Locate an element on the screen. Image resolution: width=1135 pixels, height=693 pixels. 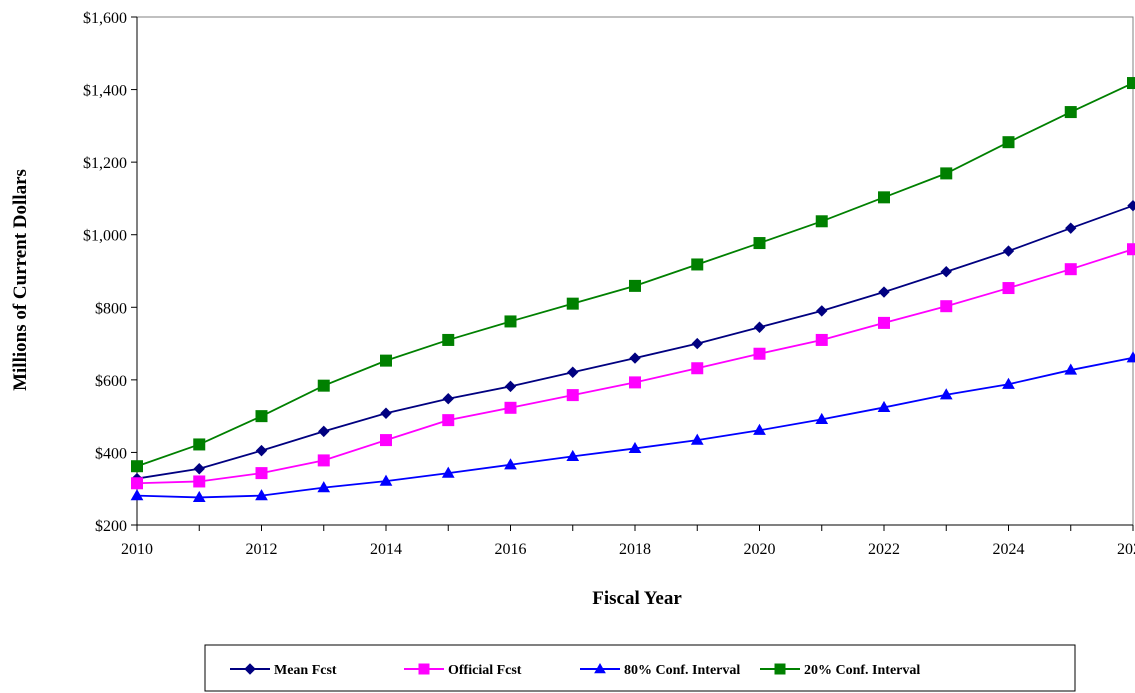
y-axis-title: Millions of Current Dollars is located at coordinates (20, 280).